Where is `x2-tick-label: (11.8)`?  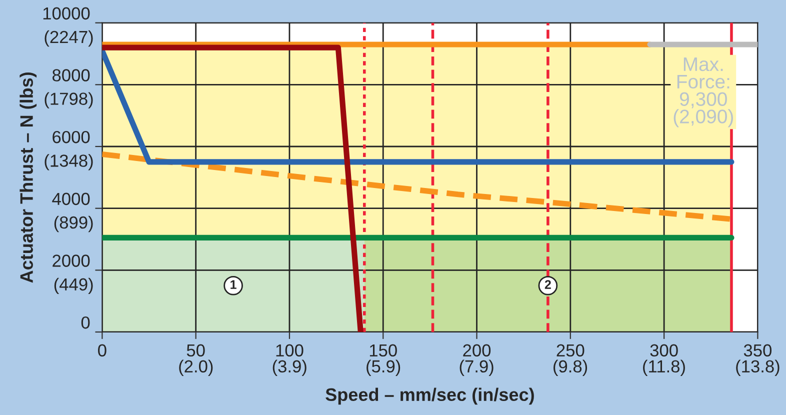 x2-tick-label: (11.8) is located at coordinates (664, 368).